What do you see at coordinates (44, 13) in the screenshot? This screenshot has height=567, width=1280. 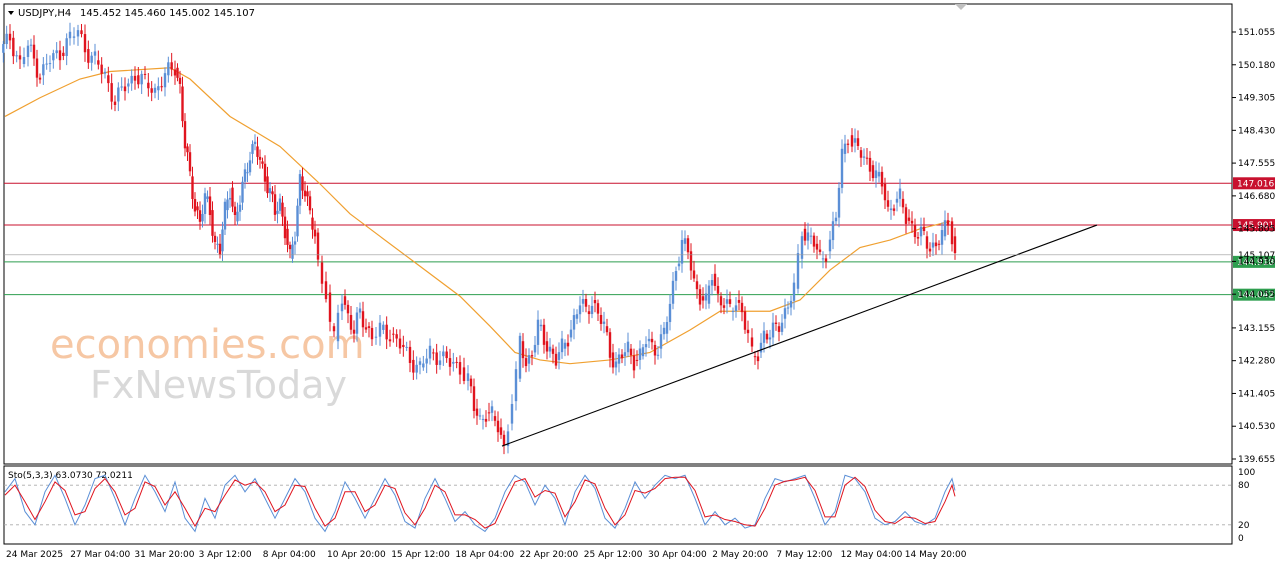 I see `symbol-label: USDJPY,H4` at bounding box center [44, 13].